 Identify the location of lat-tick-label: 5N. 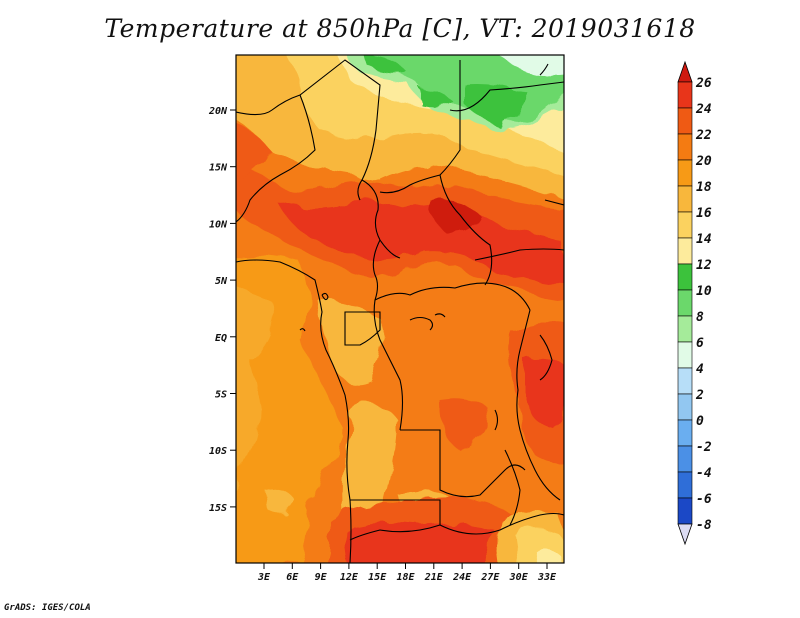
(221, 281).